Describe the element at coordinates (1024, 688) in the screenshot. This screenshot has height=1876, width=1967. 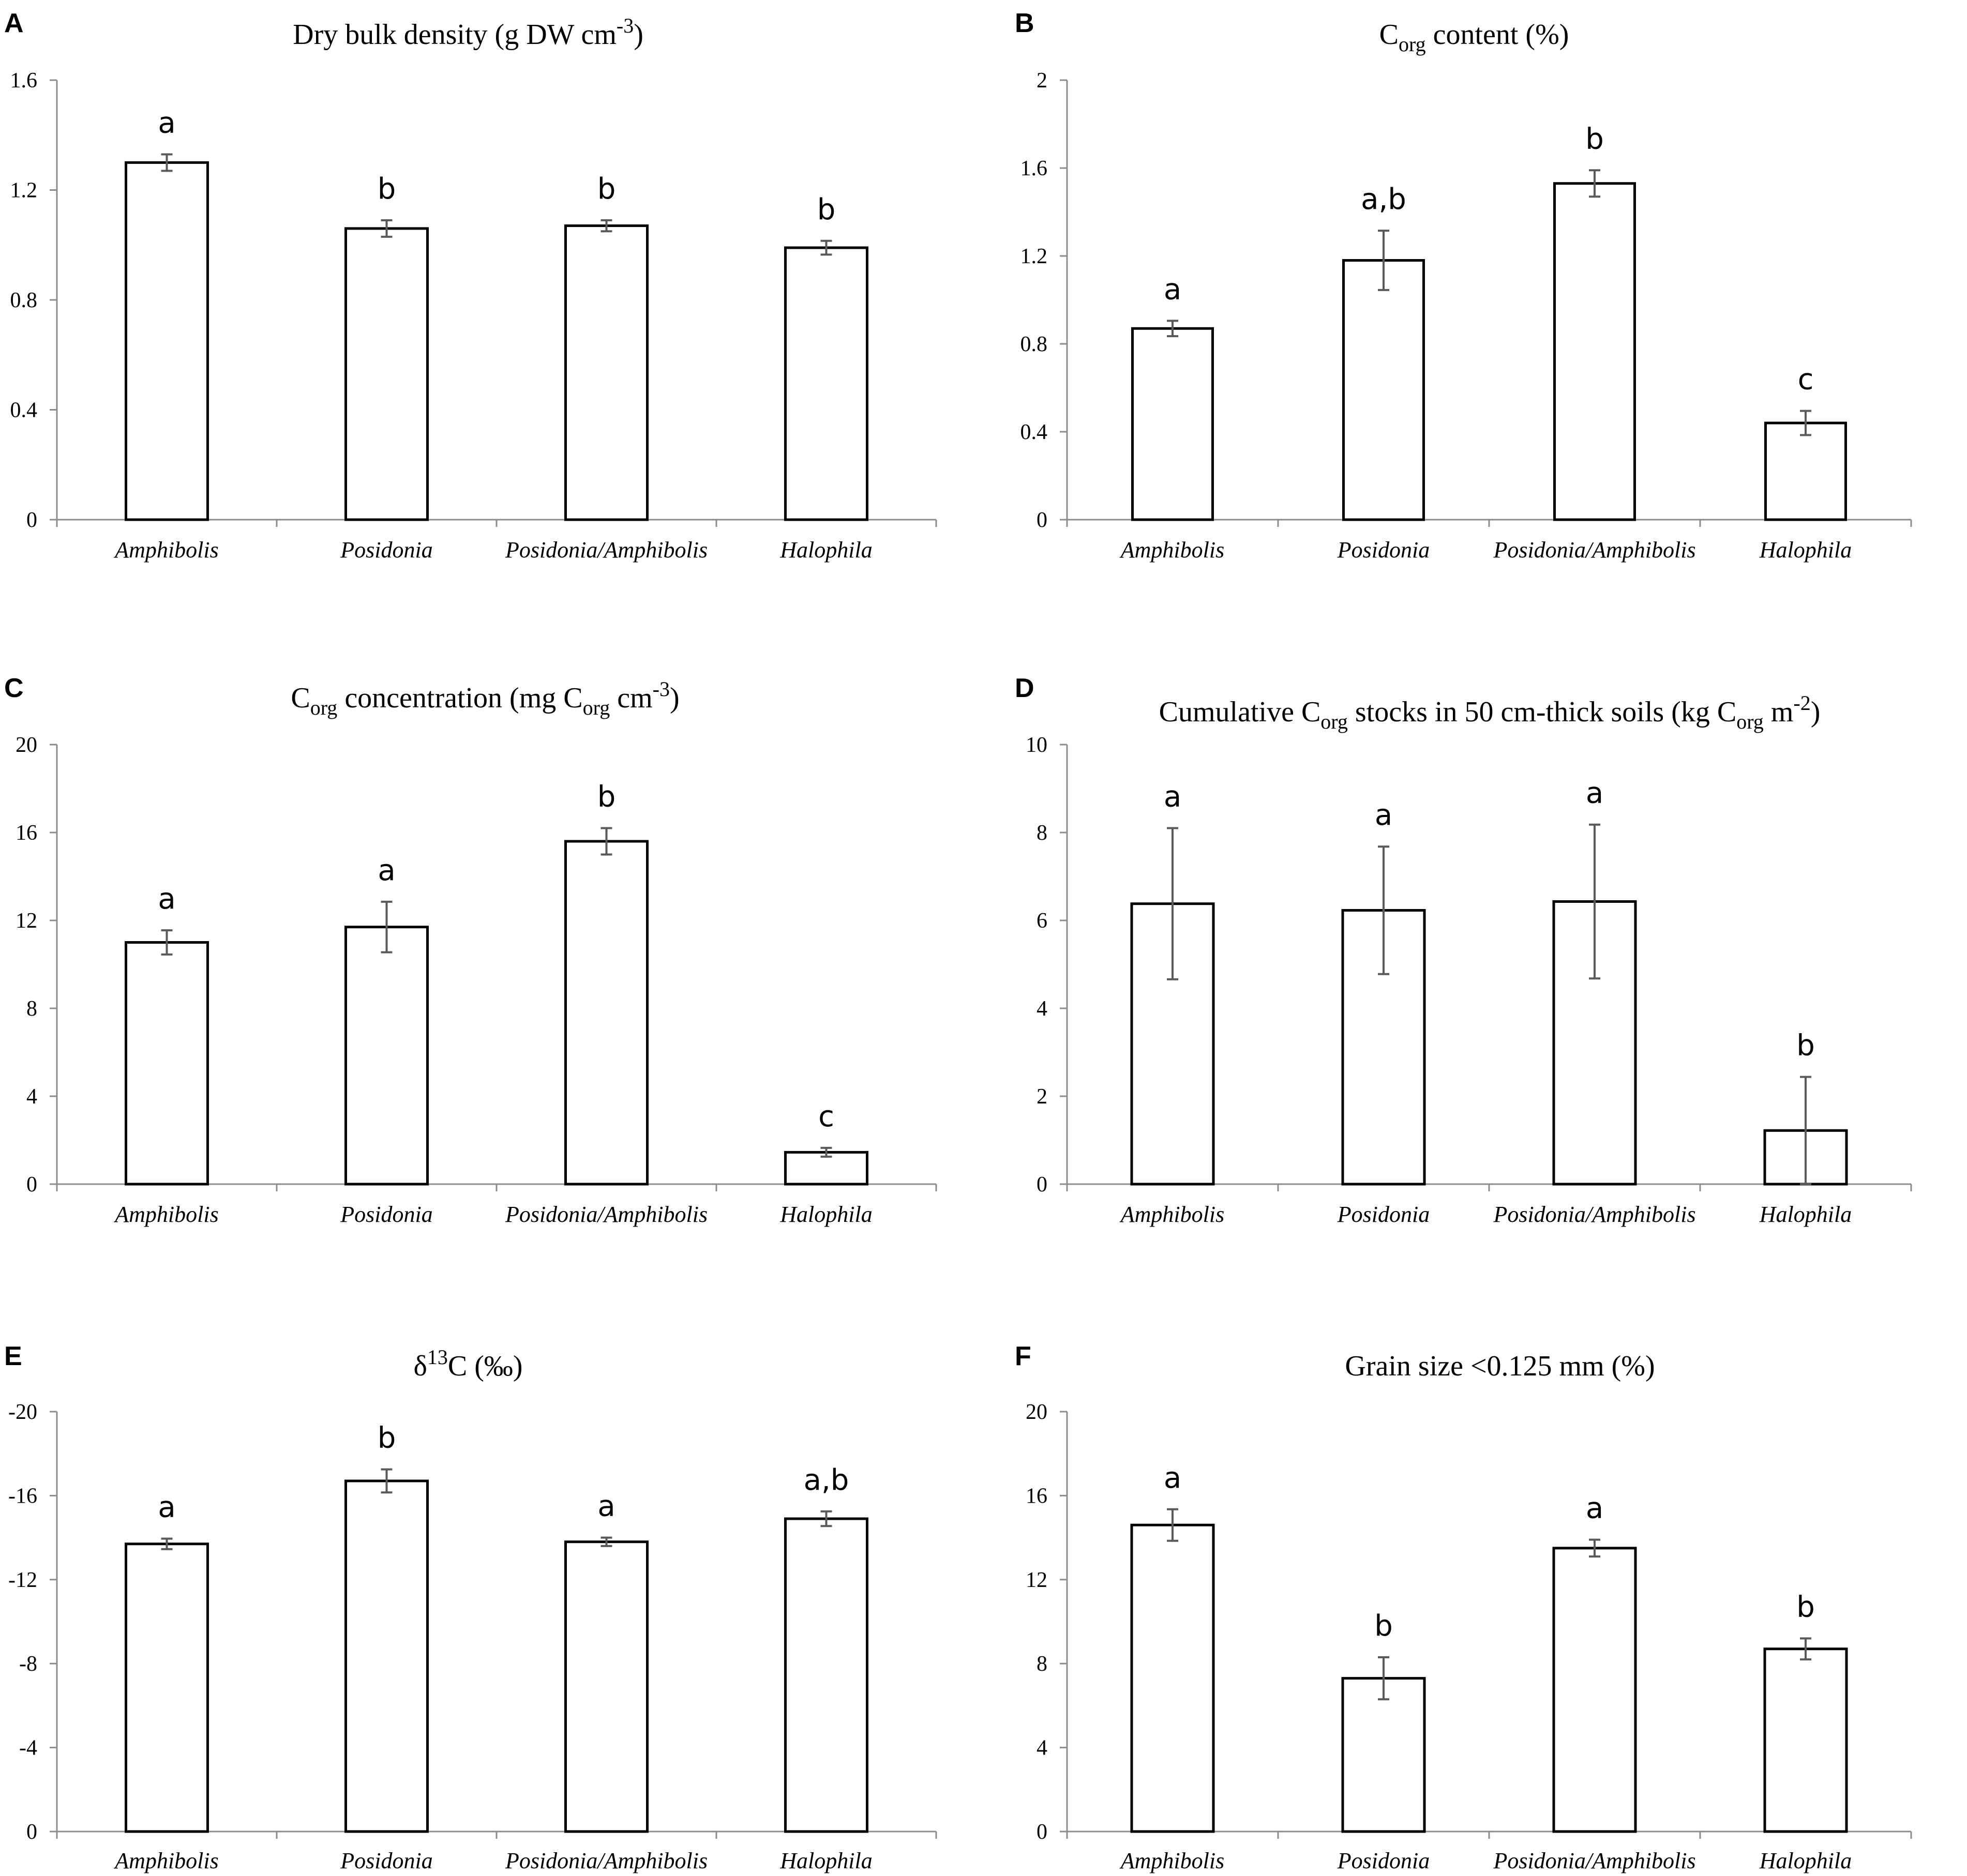
I see `panel-letter: D` at that location.